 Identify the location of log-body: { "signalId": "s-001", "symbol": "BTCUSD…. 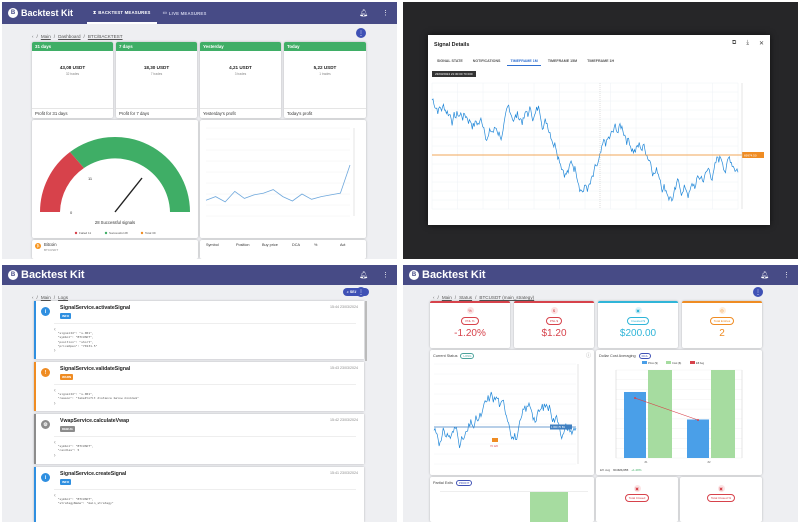
(205, 337).